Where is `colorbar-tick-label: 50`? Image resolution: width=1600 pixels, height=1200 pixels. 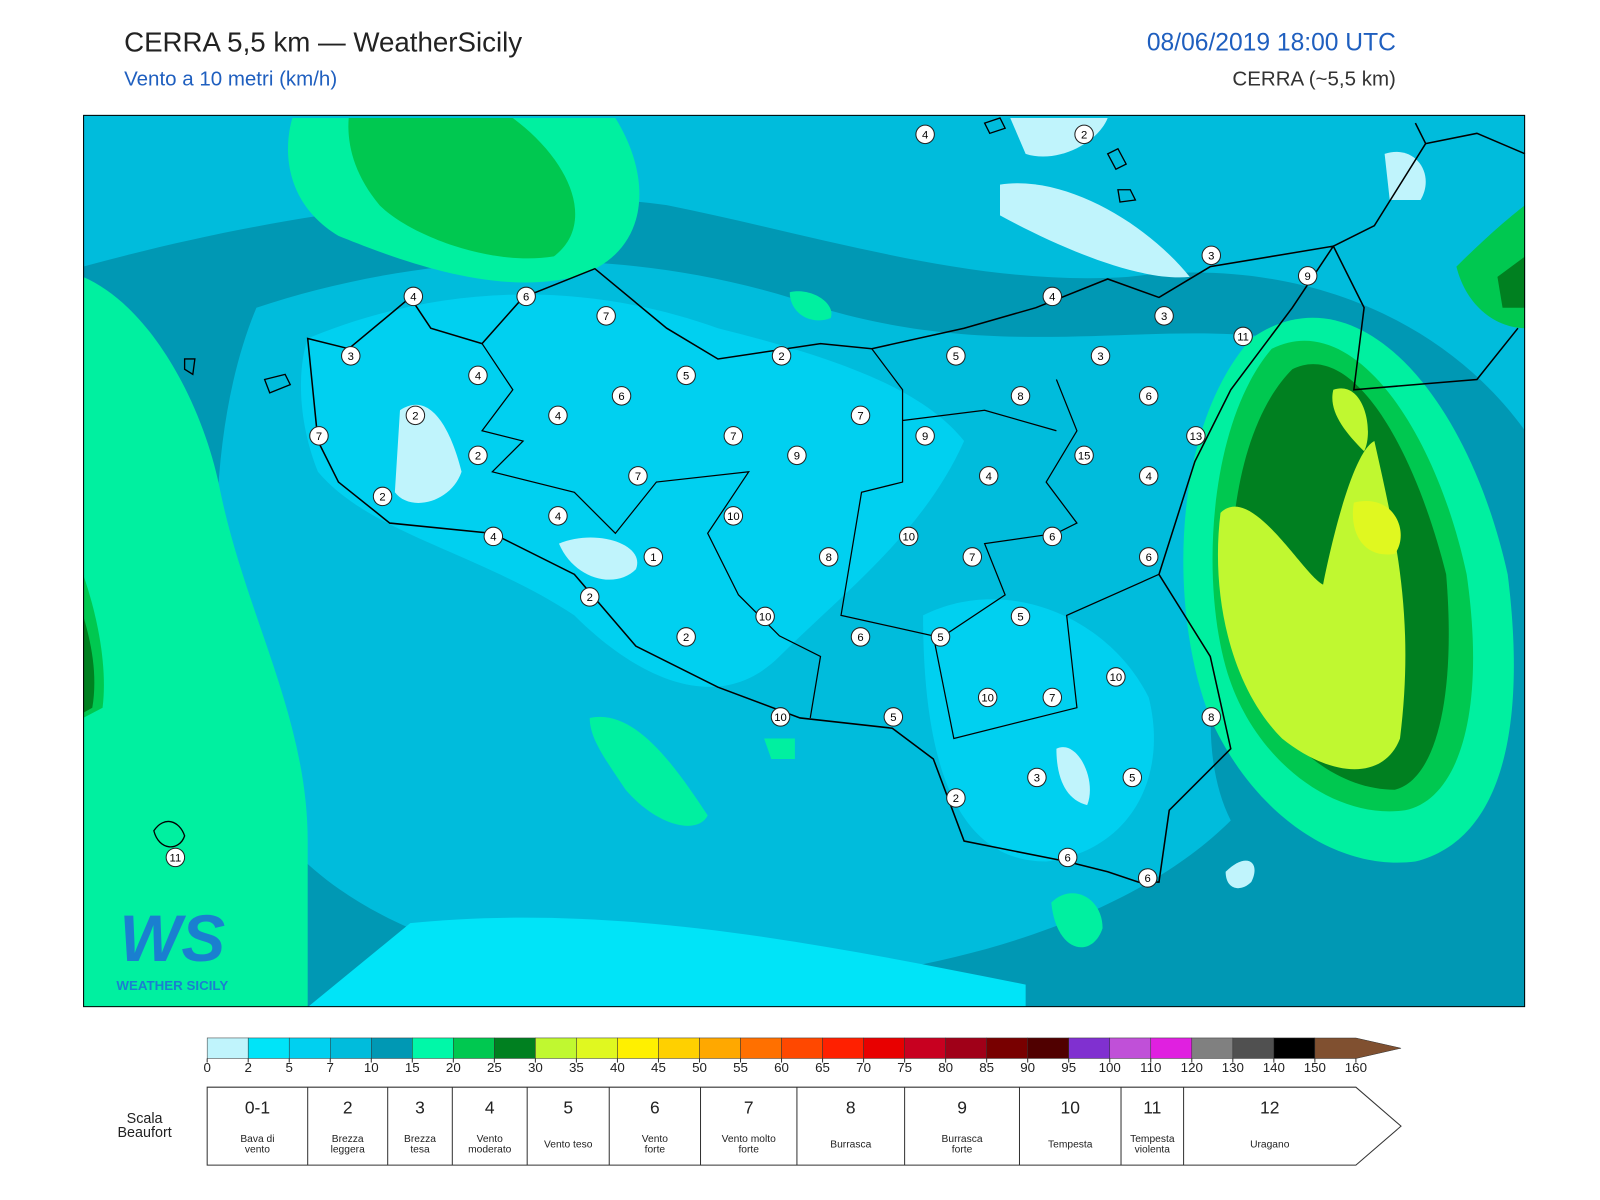 colorbar-tick-label: 50 is located at coordinates (699, 1067).